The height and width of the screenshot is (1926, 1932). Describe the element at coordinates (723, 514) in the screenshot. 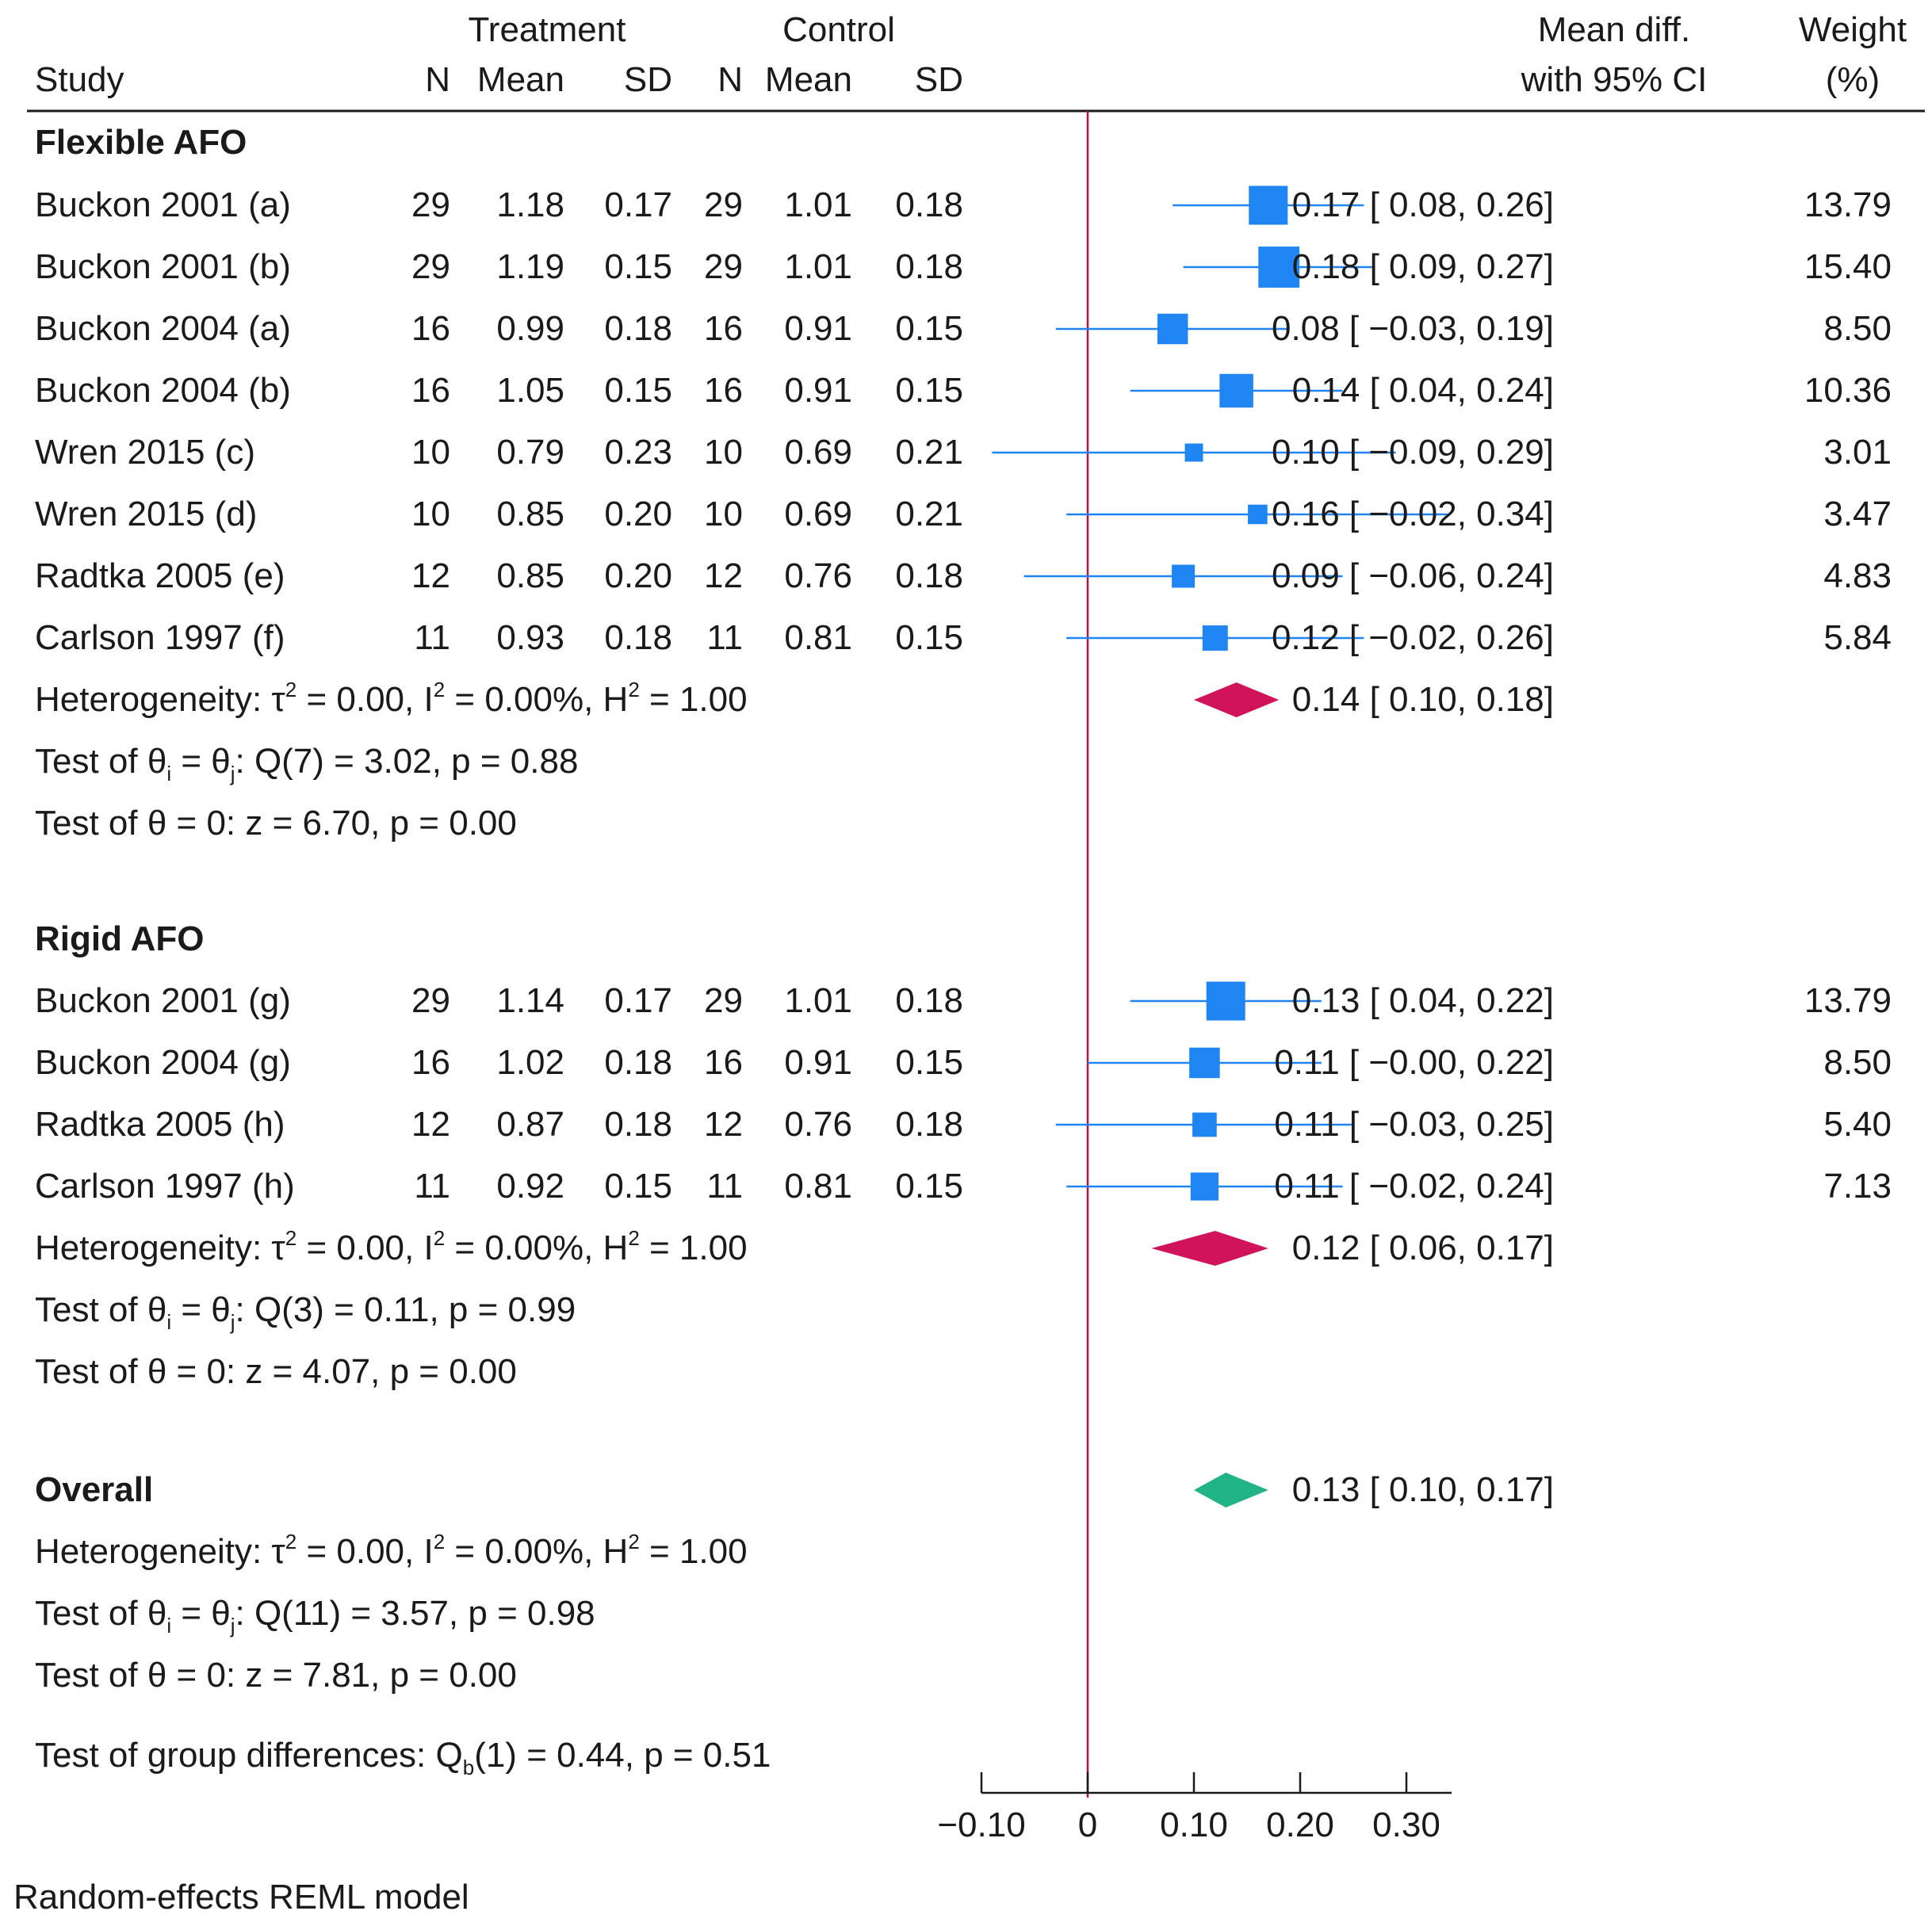

I see `group-0-study-5-control-n: 10` at that location.